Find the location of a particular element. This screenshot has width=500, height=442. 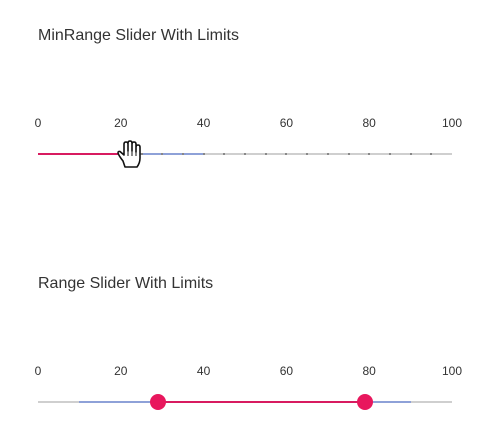

slider-thumb-end is located at coordinates (365, 402).